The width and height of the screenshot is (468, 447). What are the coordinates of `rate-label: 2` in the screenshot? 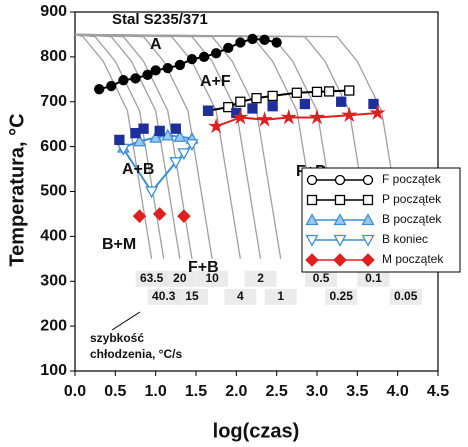 It's located at (260, 278).